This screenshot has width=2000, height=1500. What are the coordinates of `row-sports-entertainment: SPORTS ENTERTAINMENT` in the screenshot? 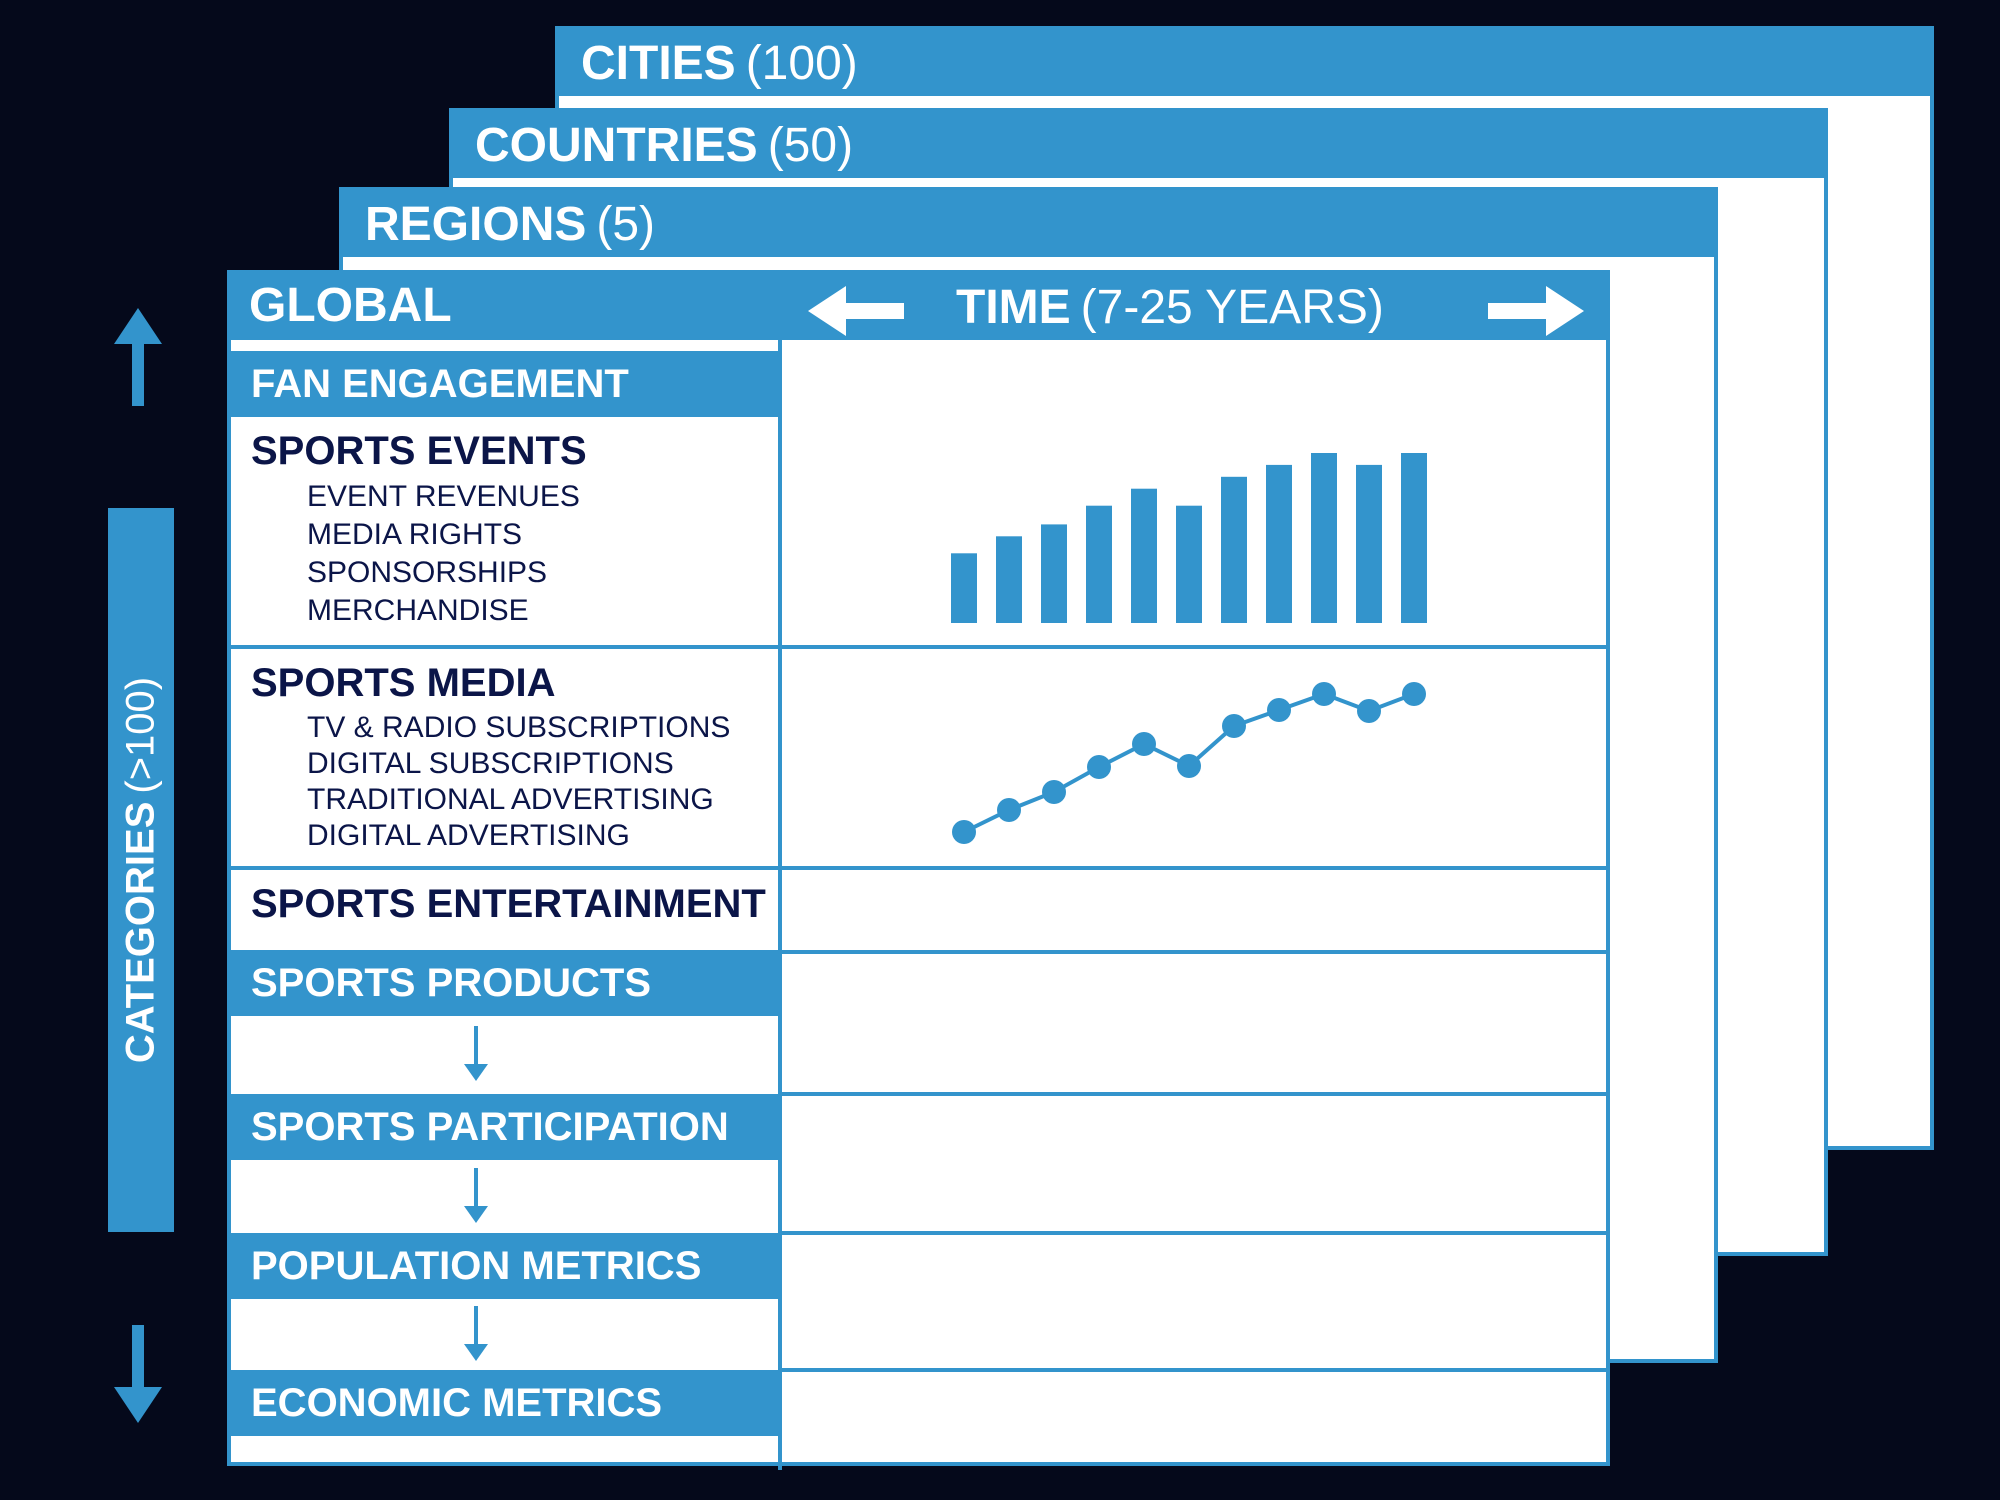 It's located at (504, 910).